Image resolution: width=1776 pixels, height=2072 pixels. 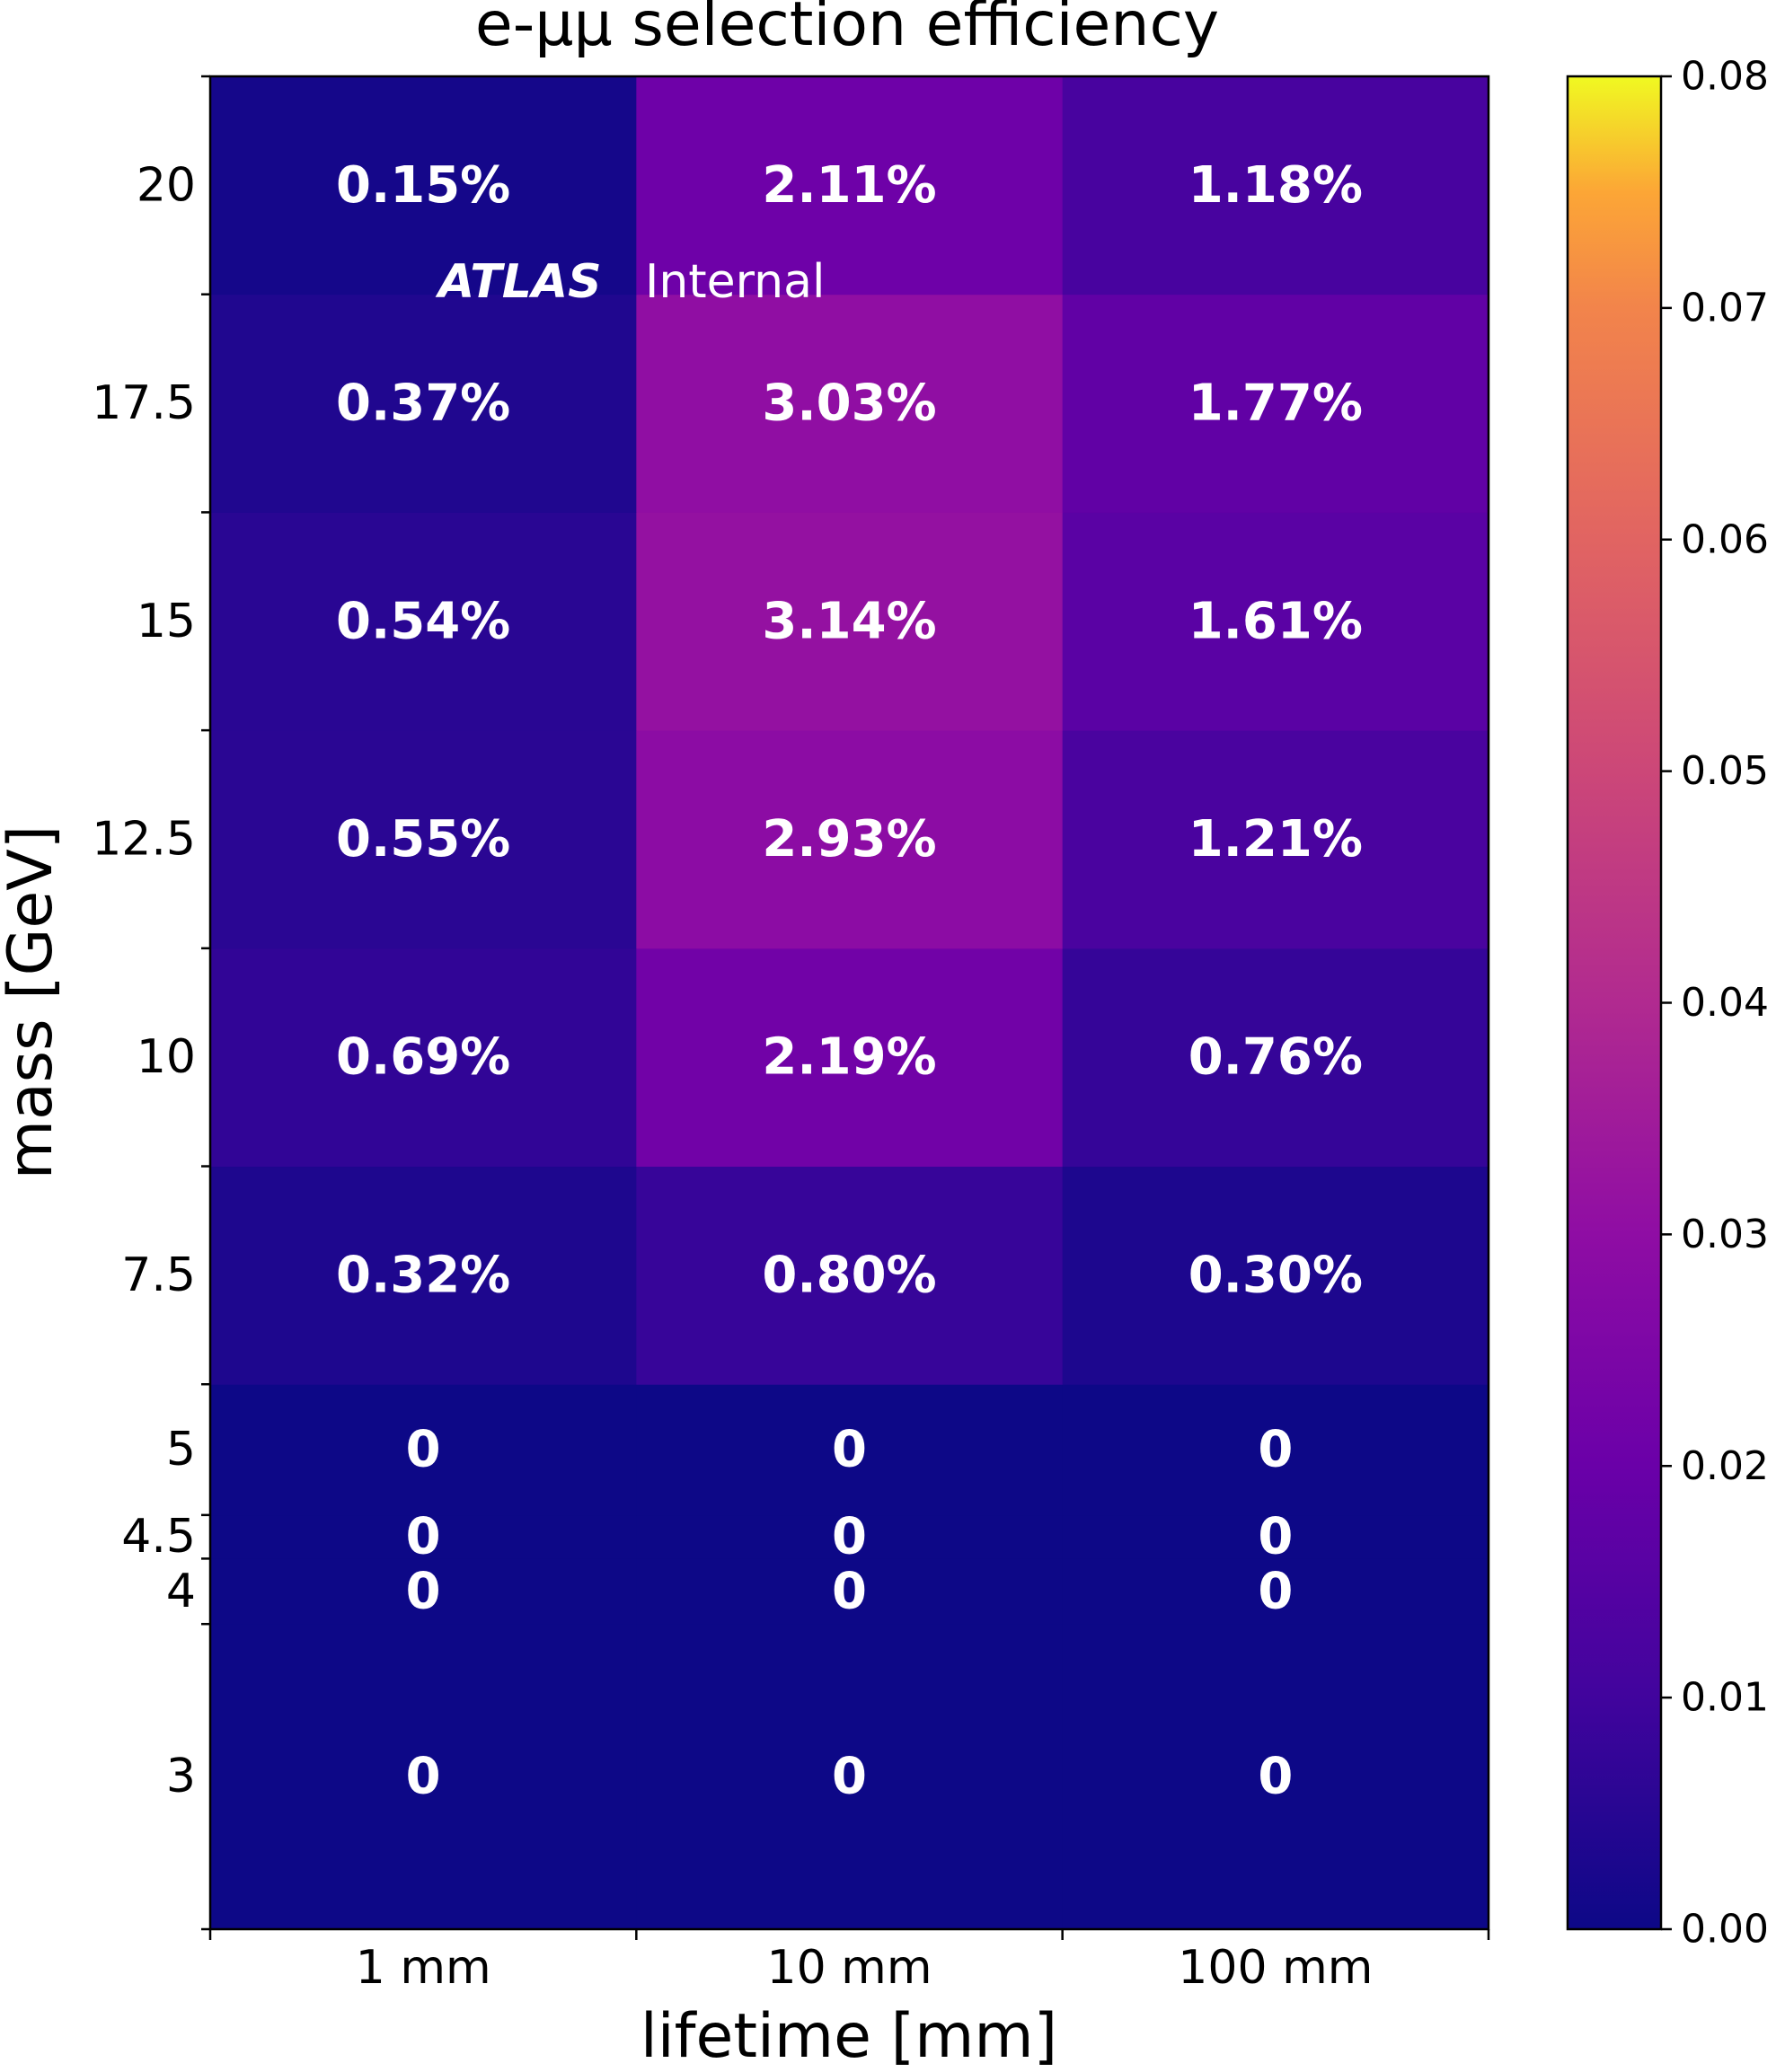 I want to click on cell-value-label: 0.32%, so click(x=423, y=1275).